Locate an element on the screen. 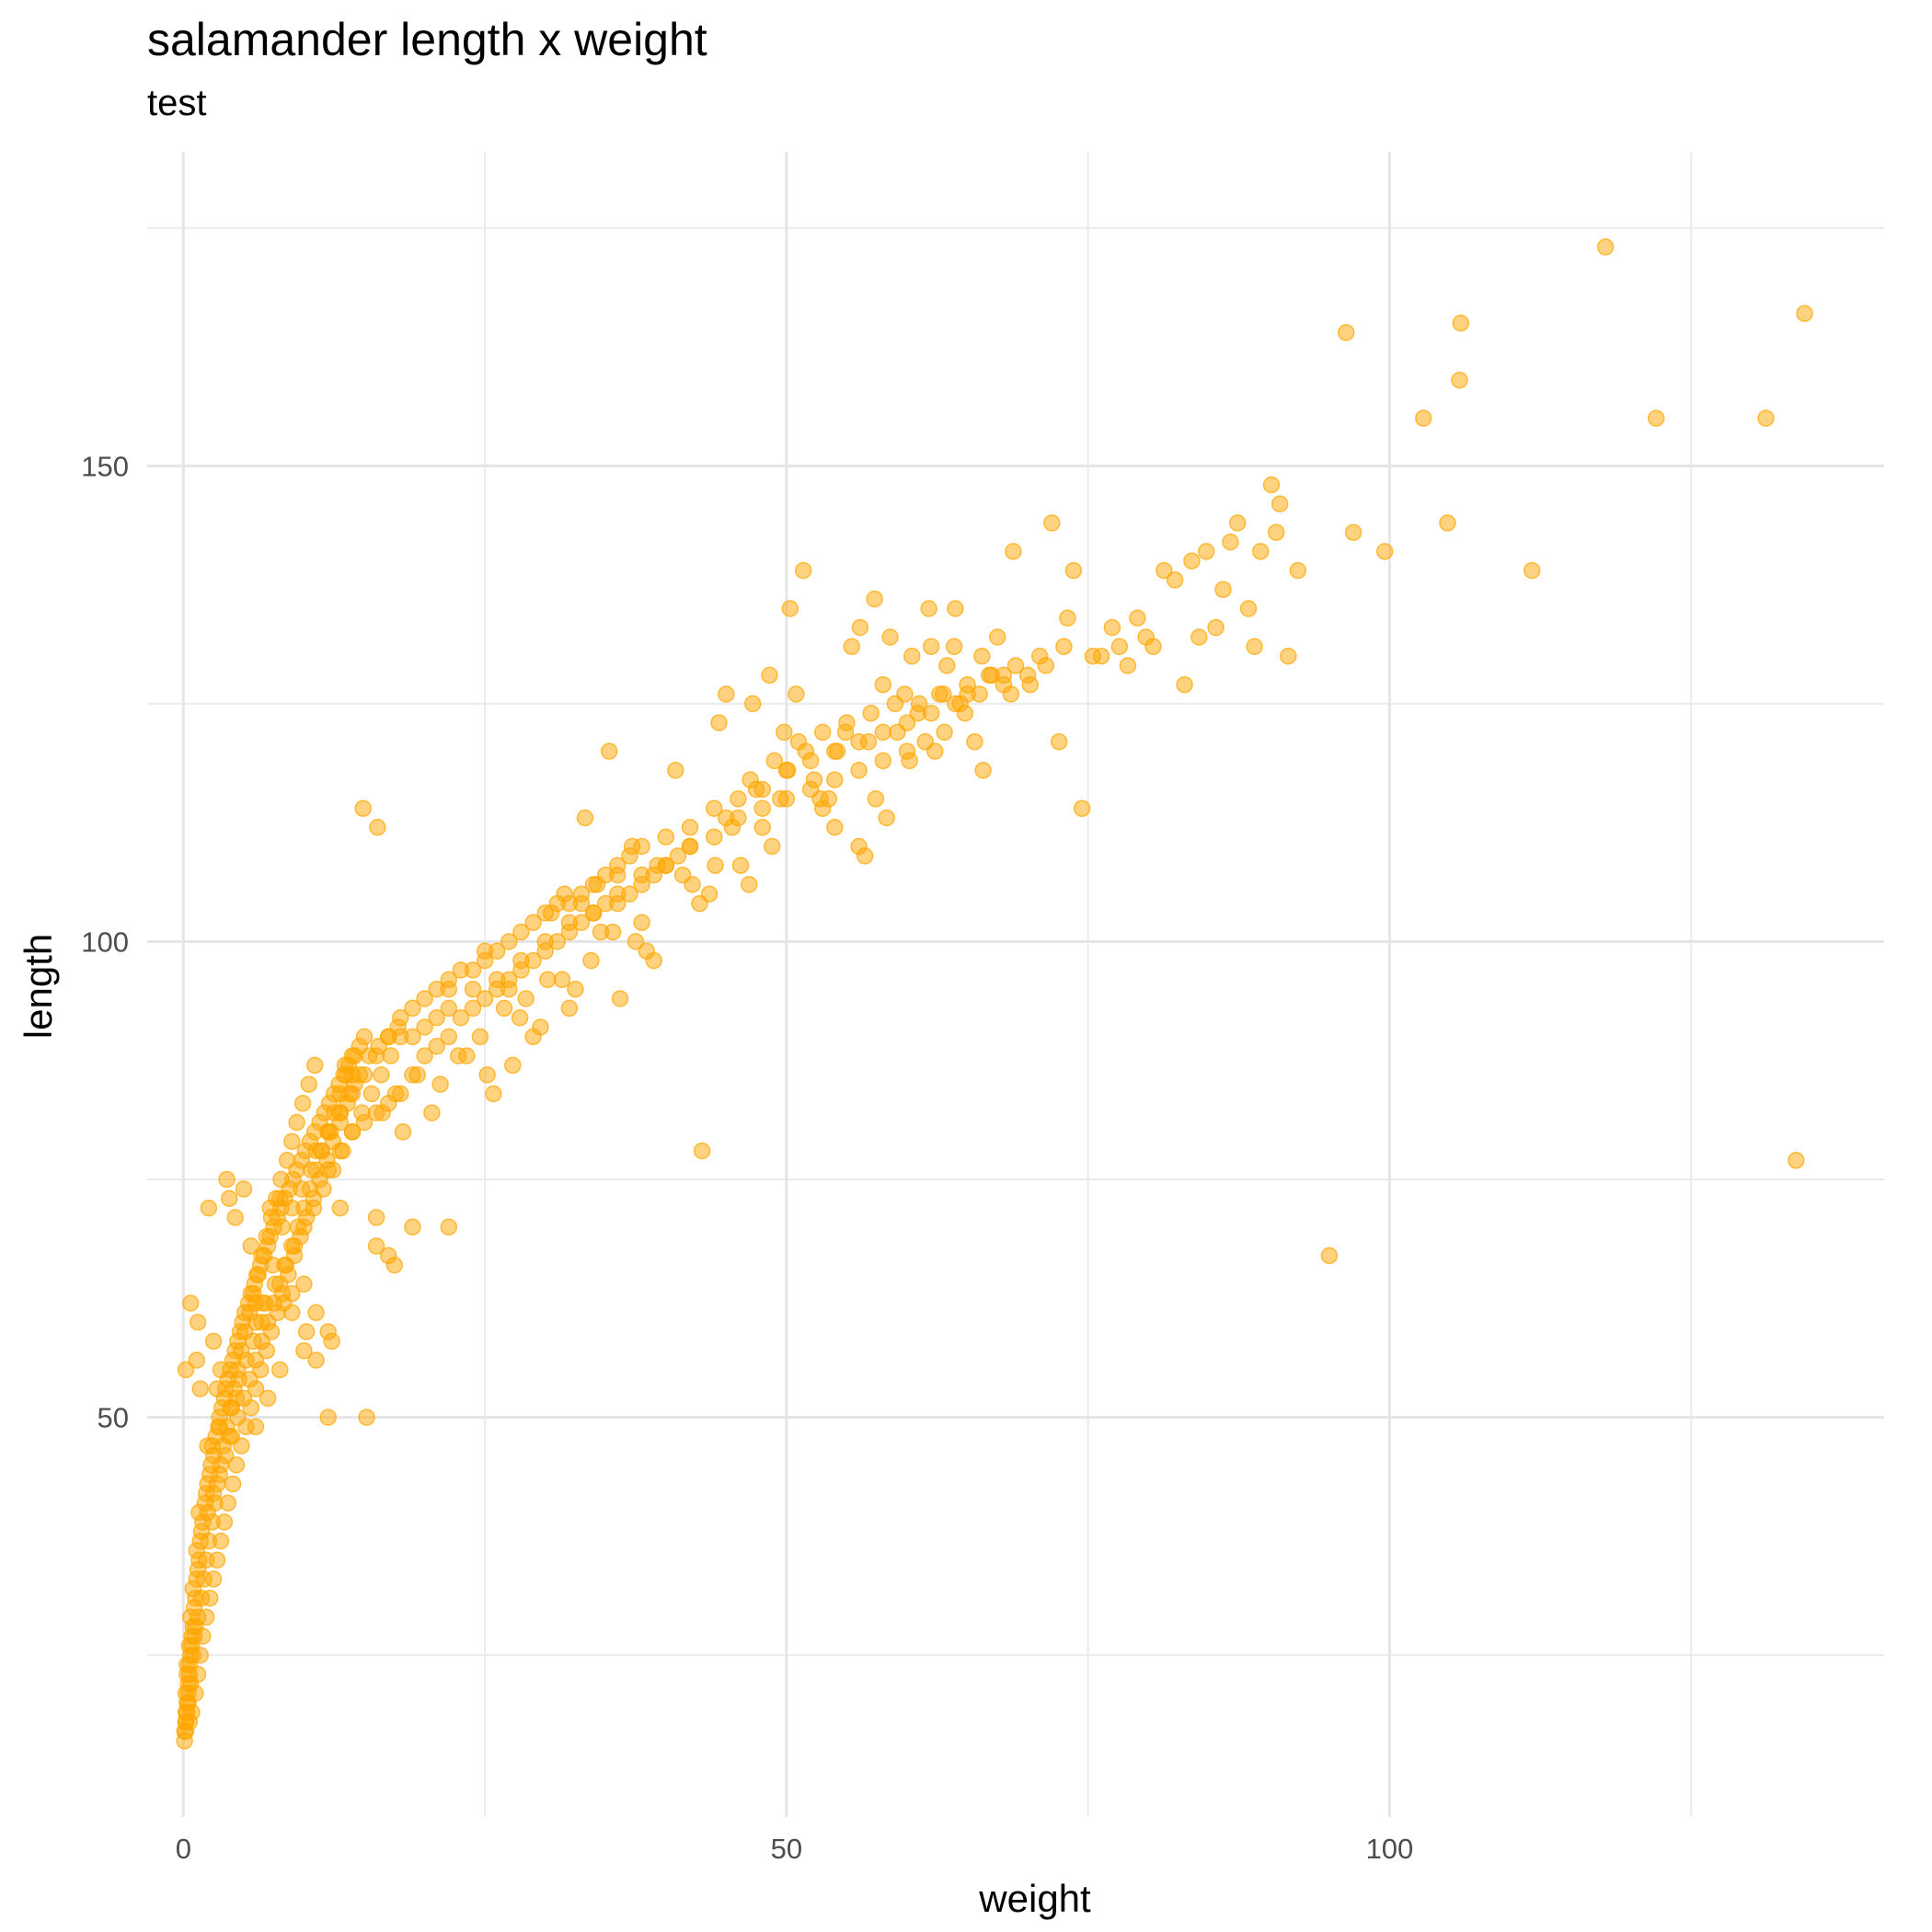  x-tick-label: 100 is located at coordinates (1390, 1849).